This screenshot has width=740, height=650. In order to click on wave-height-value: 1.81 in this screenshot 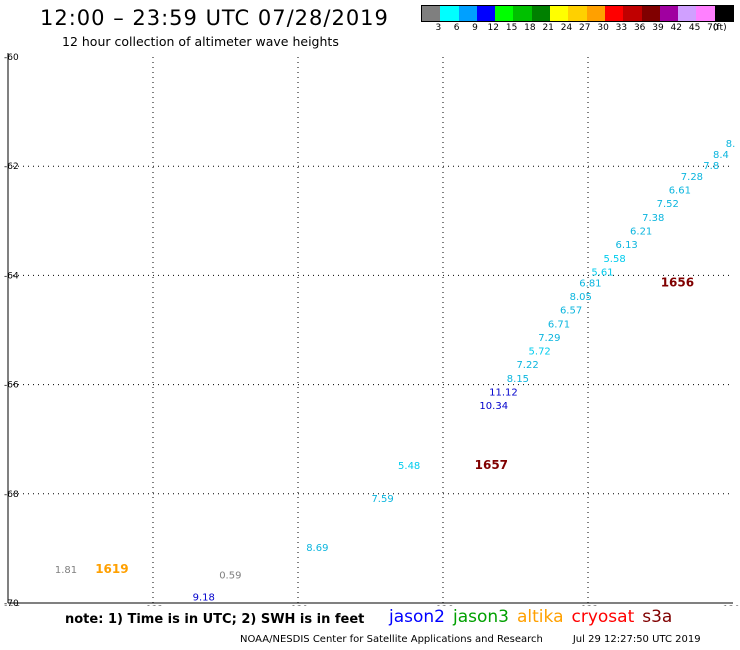, I will do `click(66, 570)`.